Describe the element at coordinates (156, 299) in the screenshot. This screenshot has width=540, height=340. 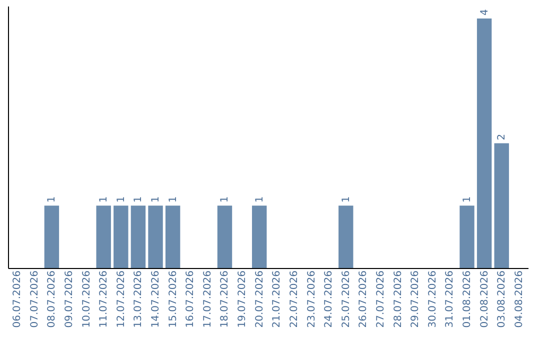
I see `x-tick-label: 14.07.2026` at that location.